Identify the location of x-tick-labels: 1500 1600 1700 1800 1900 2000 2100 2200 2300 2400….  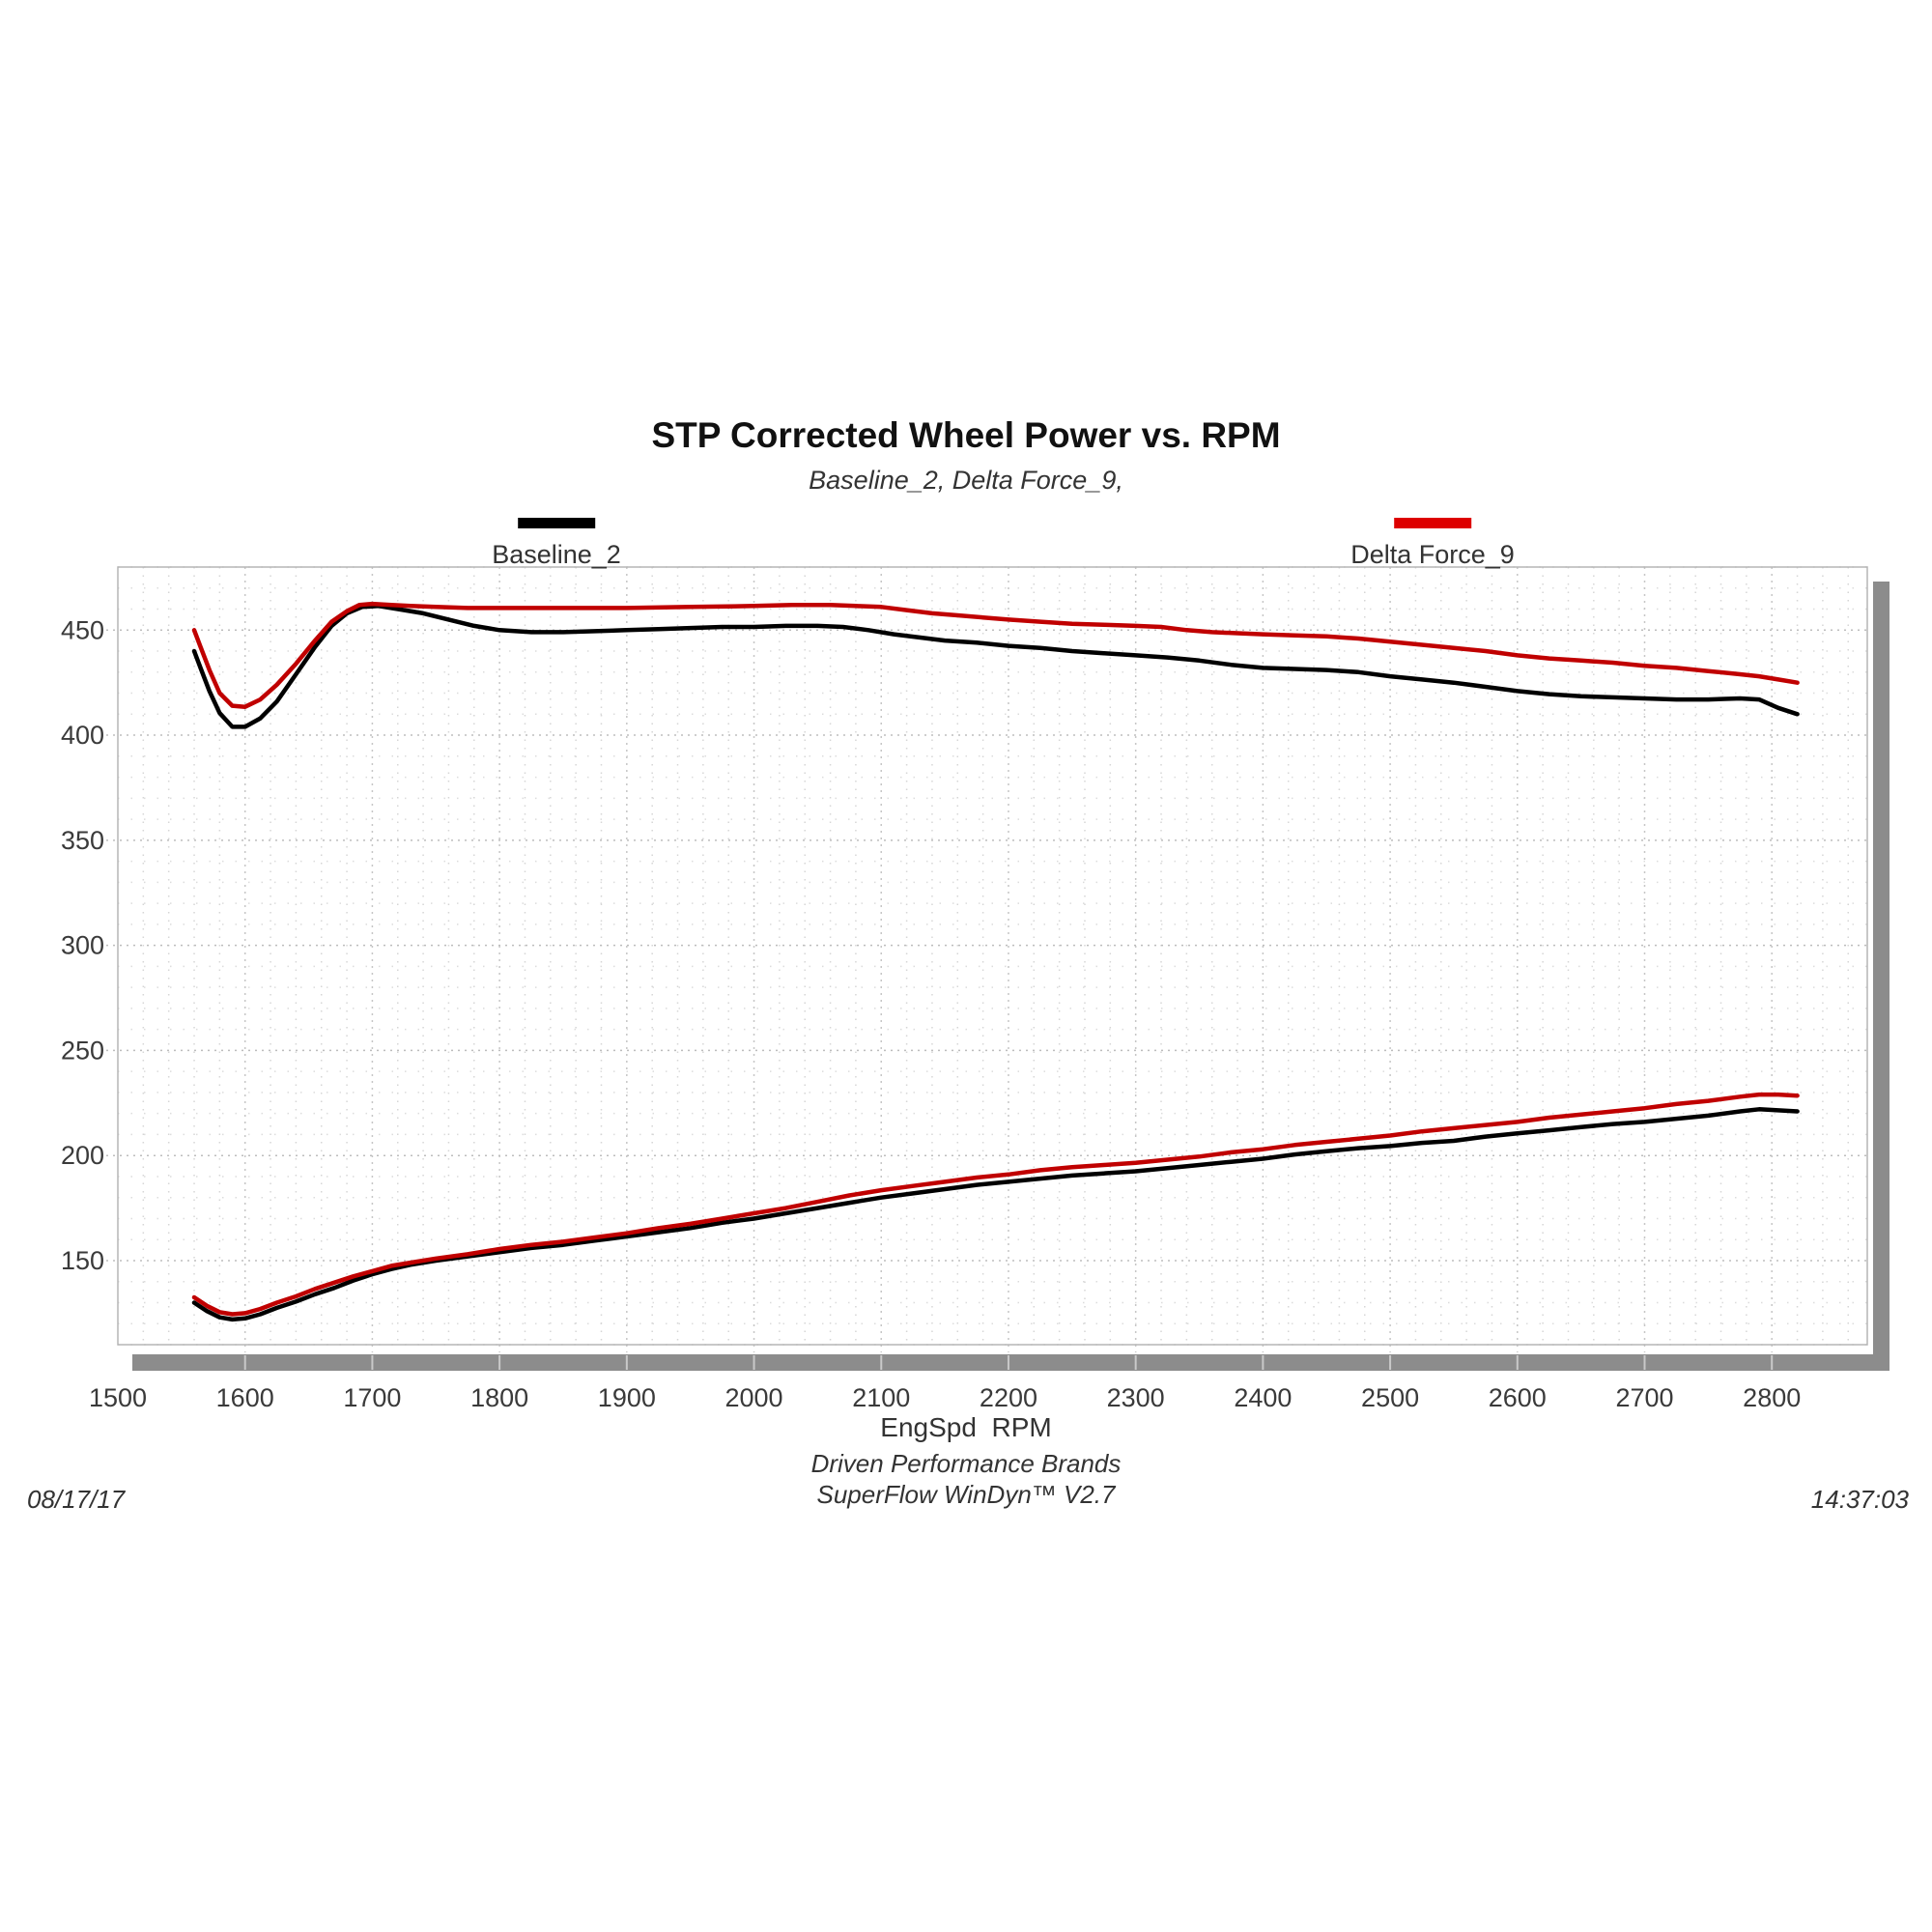
(945, 1397).